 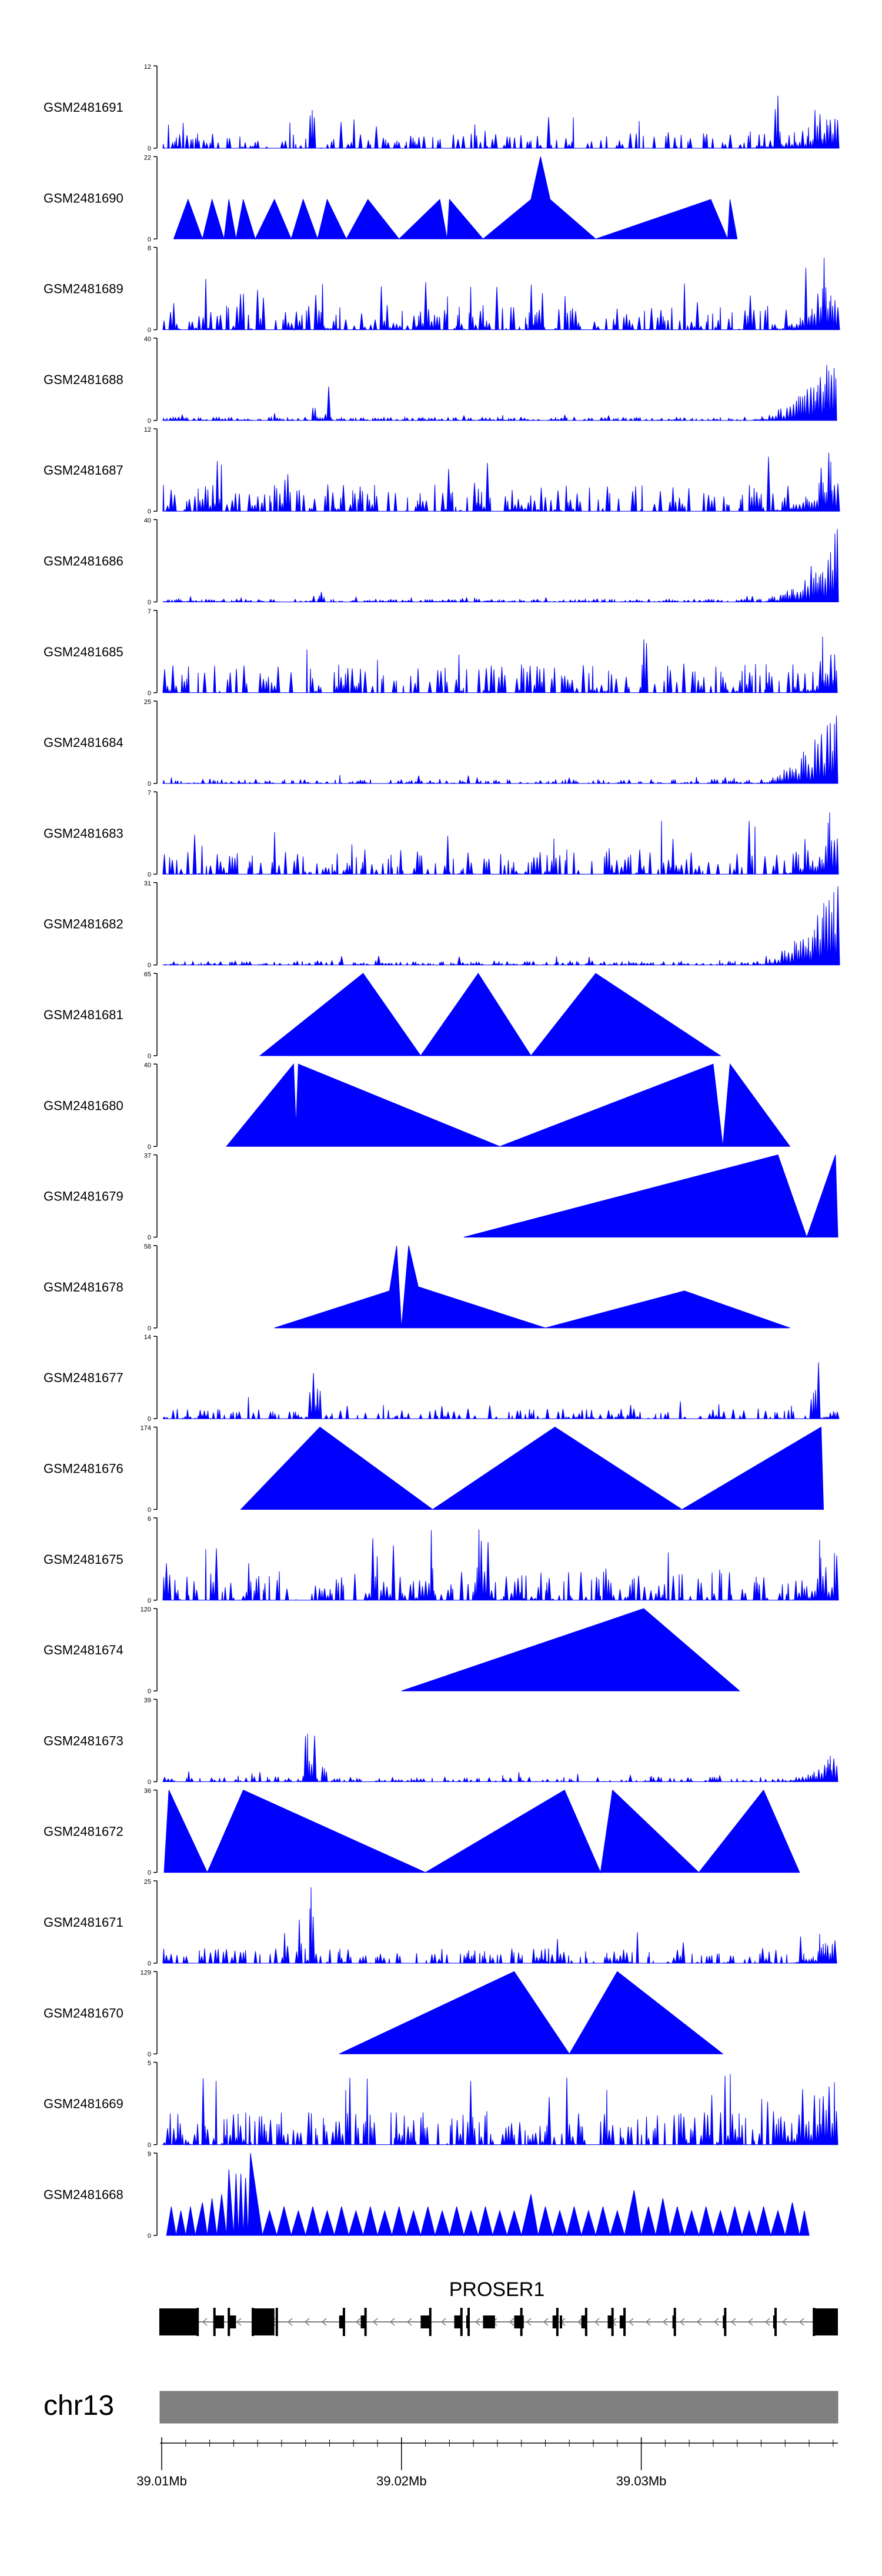 I want to click on track-label: GSM2481689, so click(x=83, y=289).